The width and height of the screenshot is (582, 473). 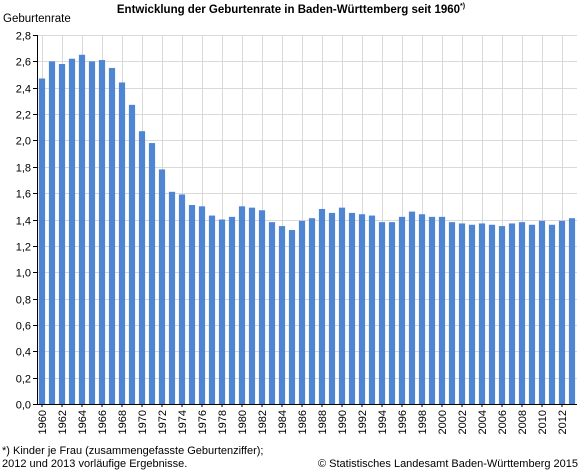 I want to click on y-tick-label: 1,8, so click(x=23, y=169).